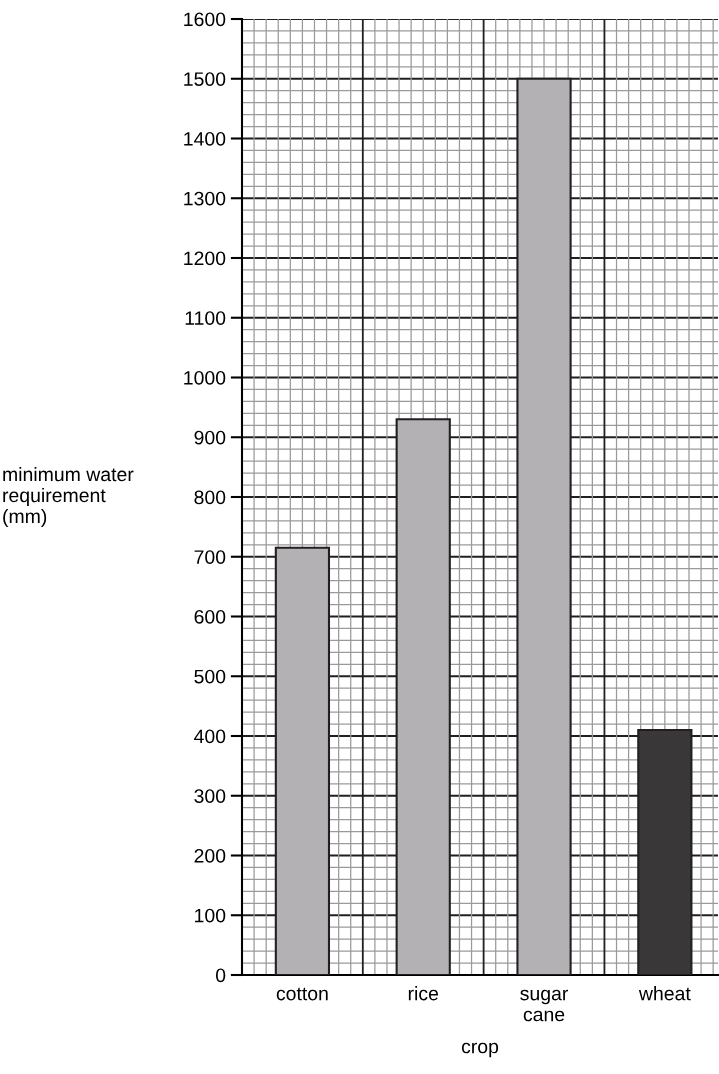  I want to click on x-tick-label: rice, so click(423, 993).